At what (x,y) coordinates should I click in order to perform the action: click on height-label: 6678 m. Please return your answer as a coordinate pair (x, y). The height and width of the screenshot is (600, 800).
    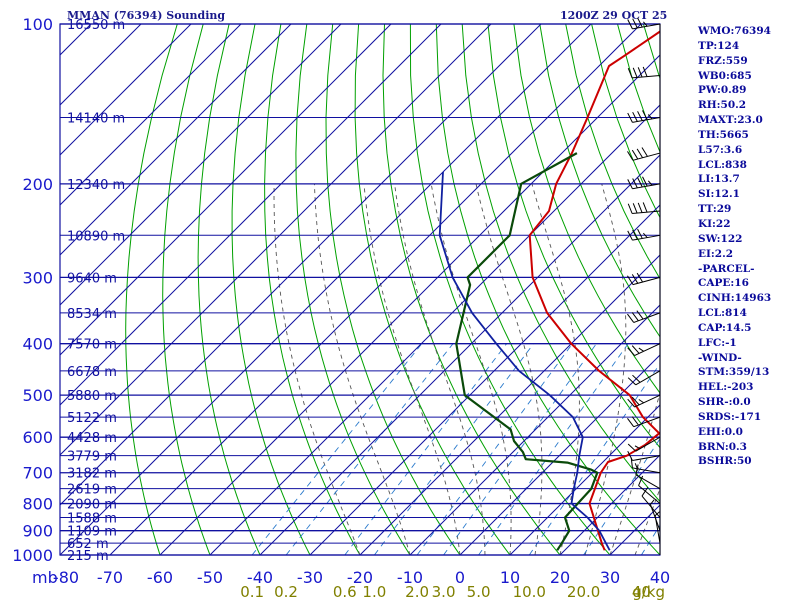
    Looking at the image, I should click on (92, 372).